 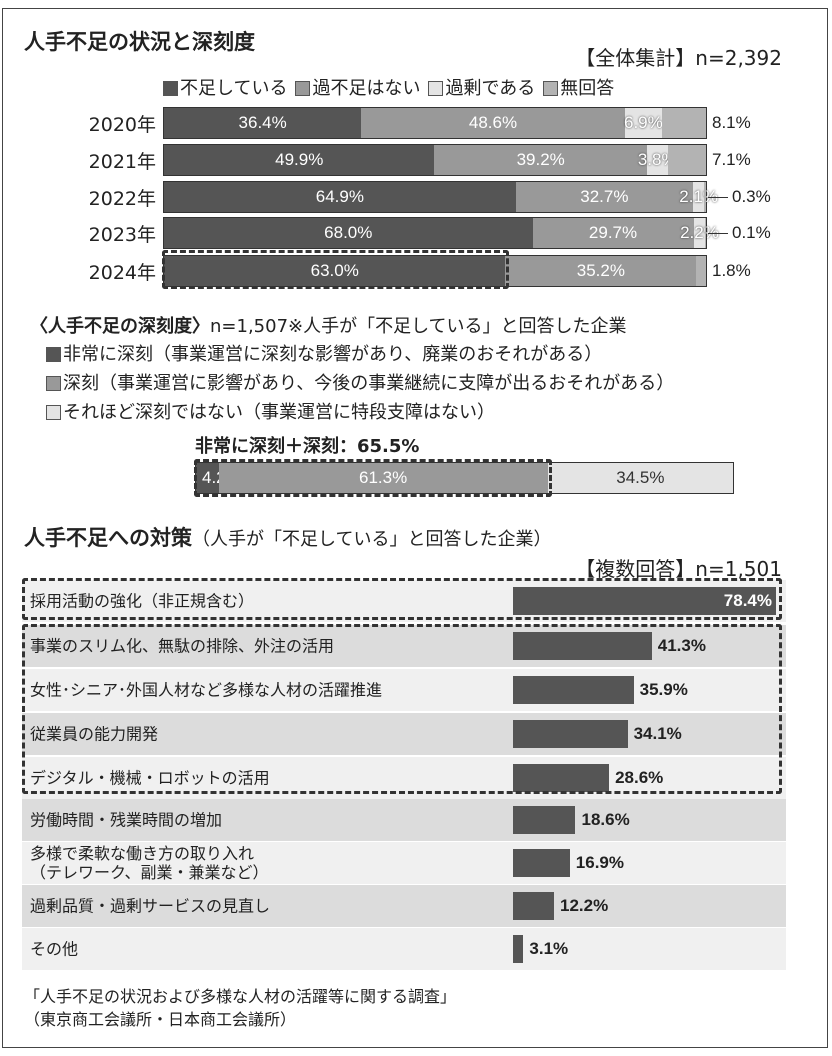 I want to click on chart3-header: 人手不足への対策（人手が「不足している」と回答した企業）, so click(x=287, y=537).